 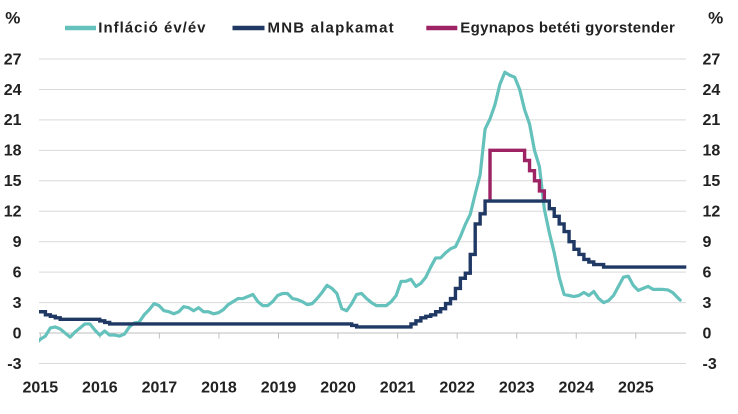 I want to click on svg-text: Egynapos betéti gyorstender, so click(x=567, y=27).